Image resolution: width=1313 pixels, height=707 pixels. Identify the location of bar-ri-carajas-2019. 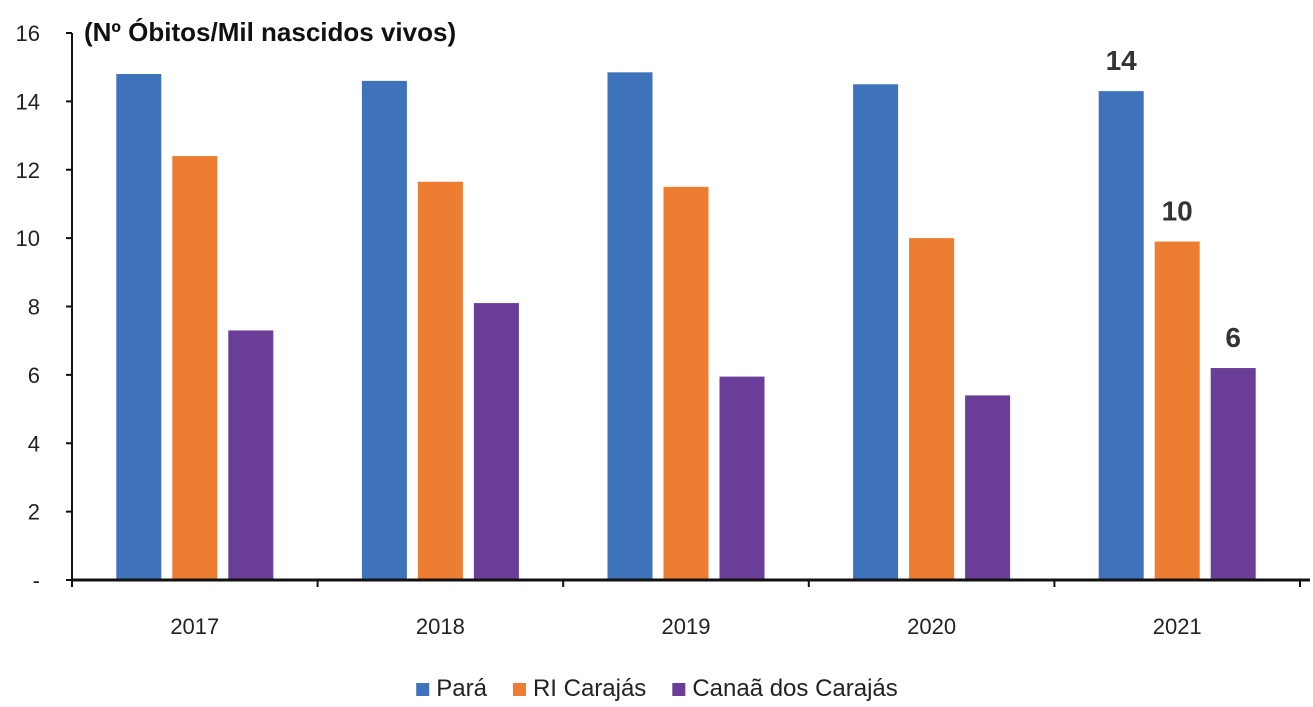
(686, 383).